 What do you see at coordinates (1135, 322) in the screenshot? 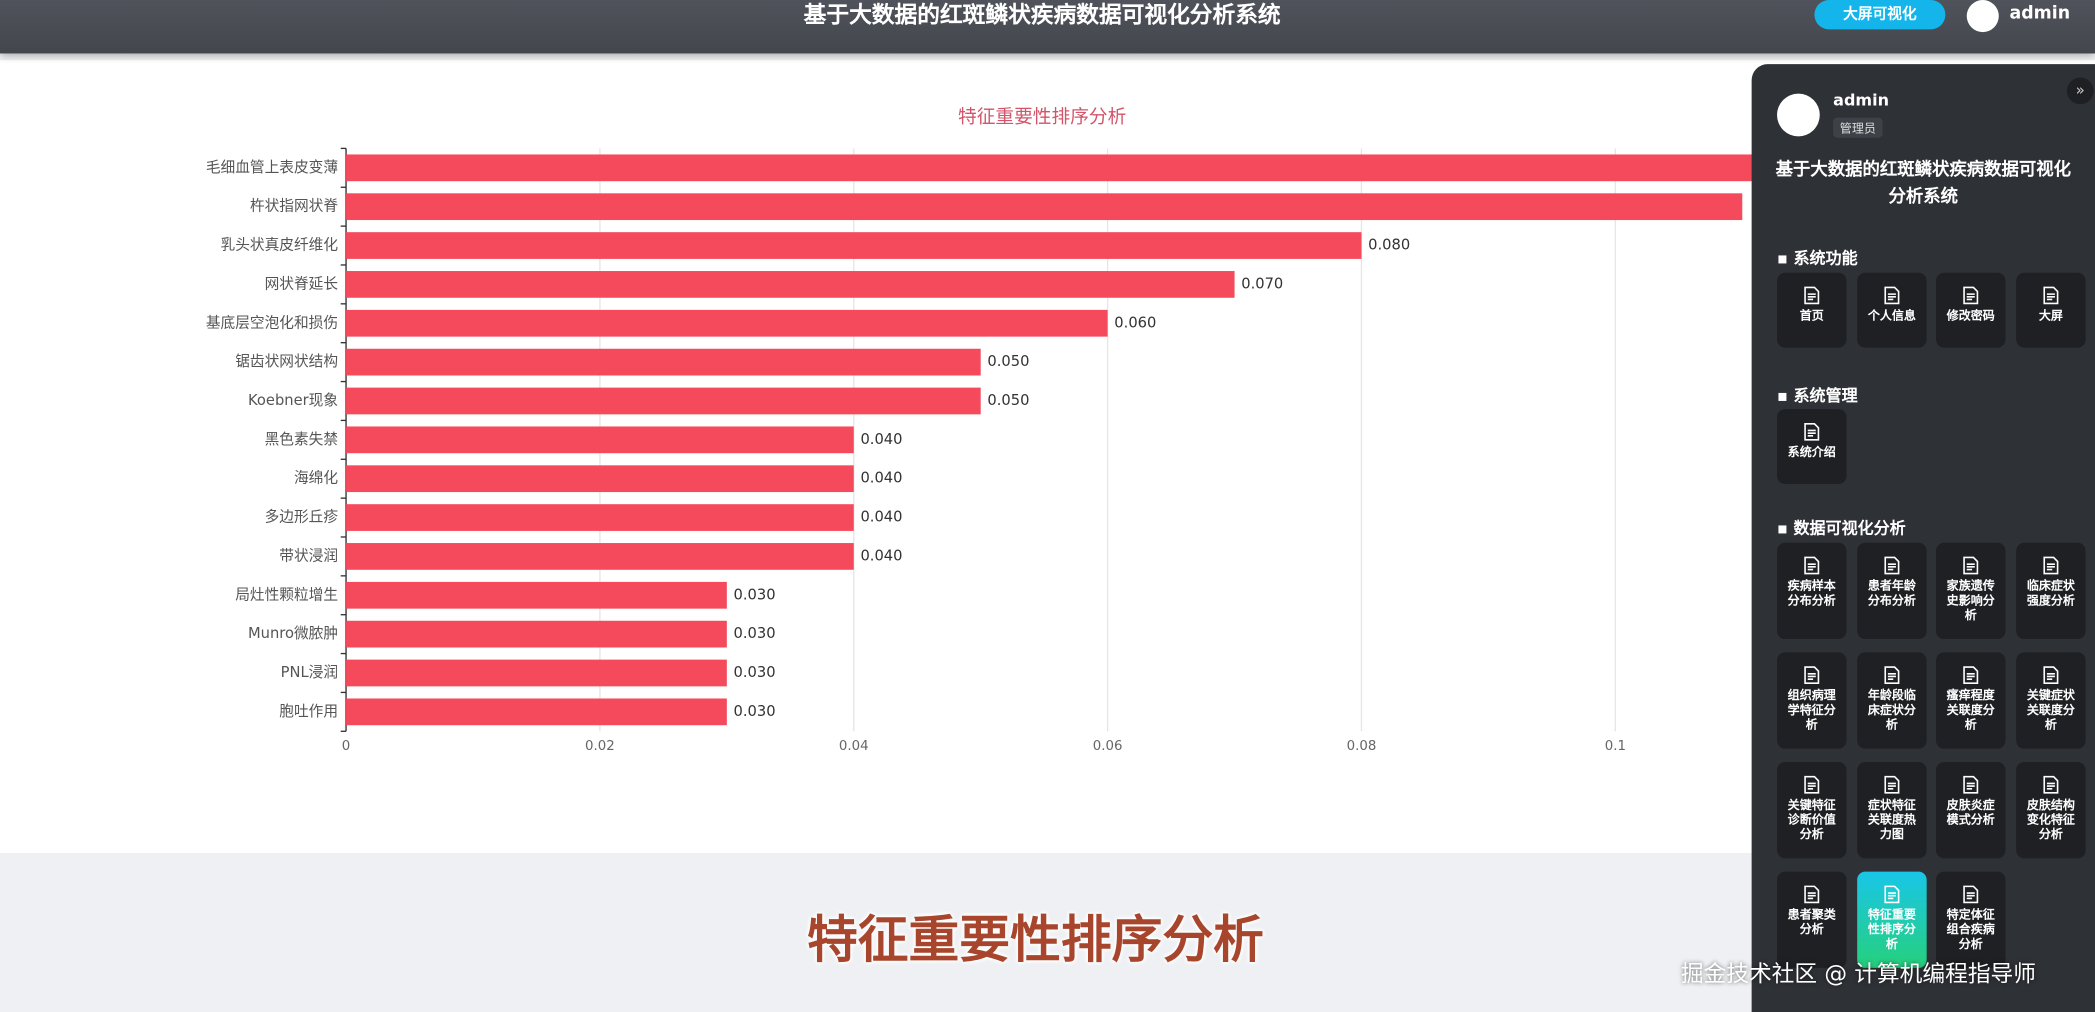
I see `value-label: 0.060` at bounding box center [1135, 322].